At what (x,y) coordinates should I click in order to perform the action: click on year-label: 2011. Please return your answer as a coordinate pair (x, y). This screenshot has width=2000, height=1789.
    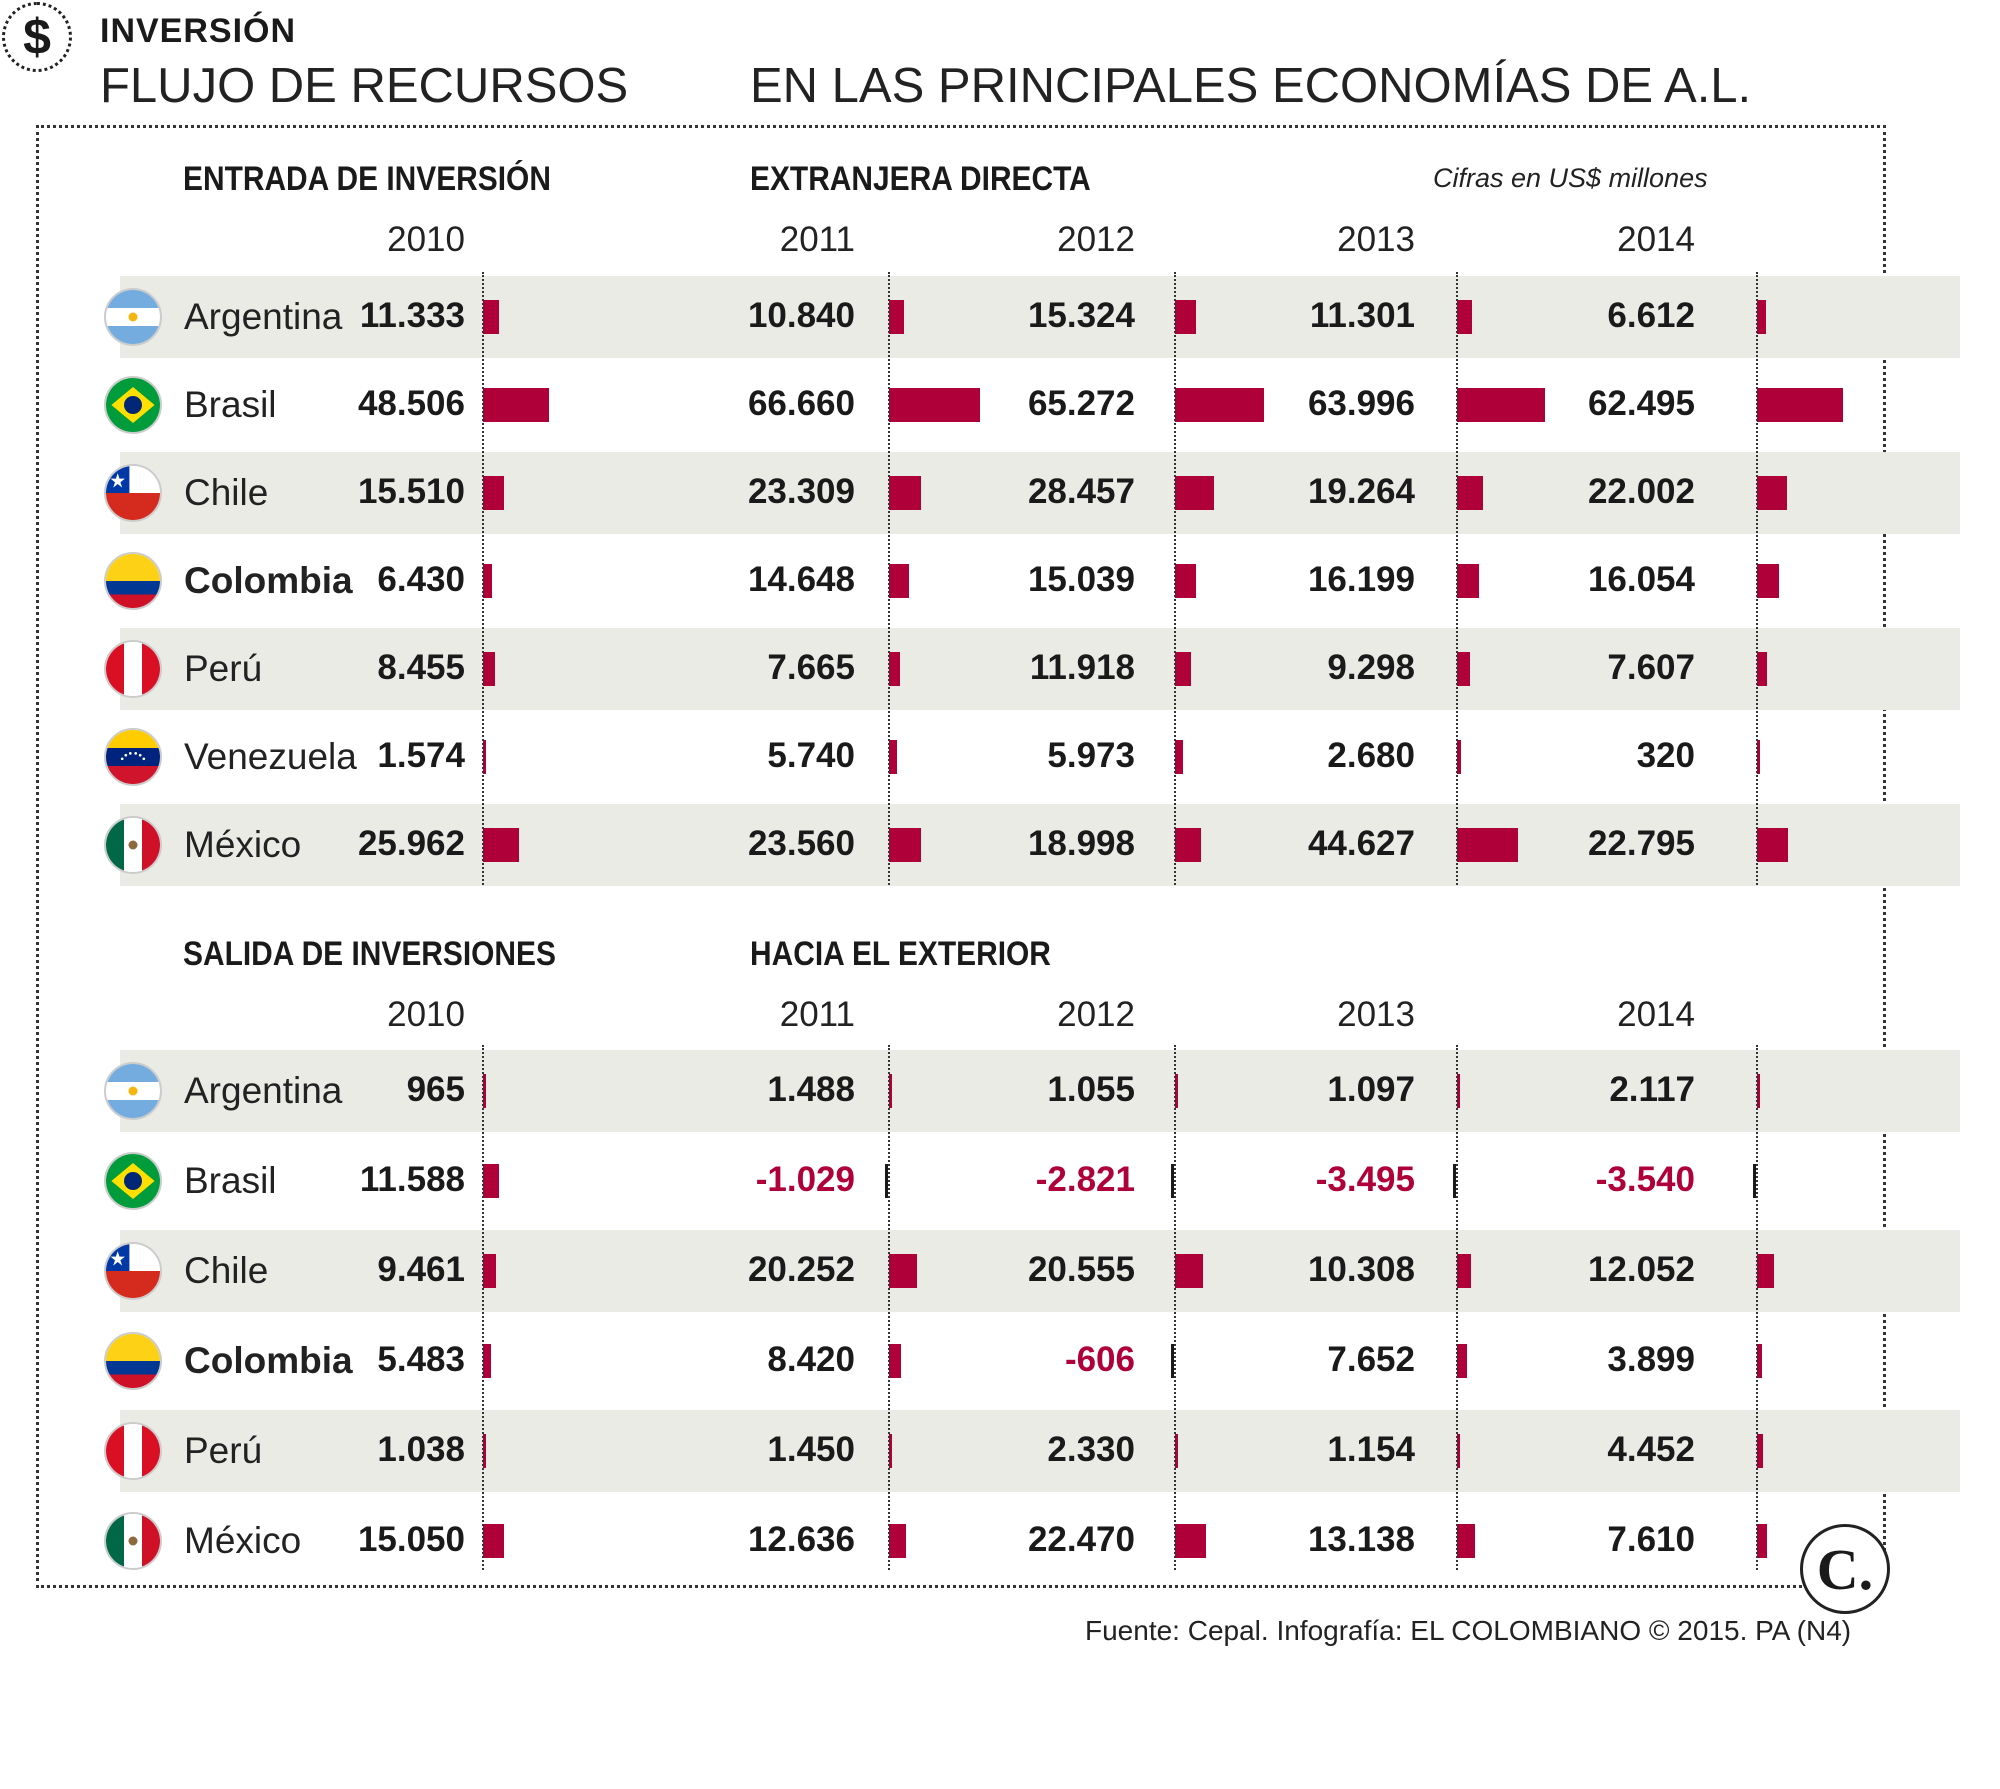
    Looking at the image, I should click on (817, 239).